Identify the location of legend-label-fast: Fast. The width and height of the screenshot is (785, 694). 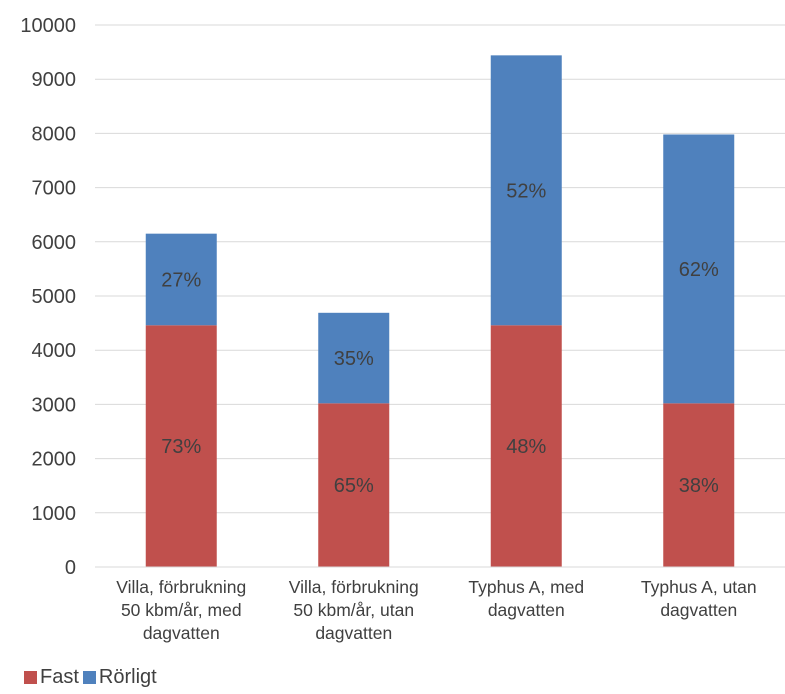
(59, 677).